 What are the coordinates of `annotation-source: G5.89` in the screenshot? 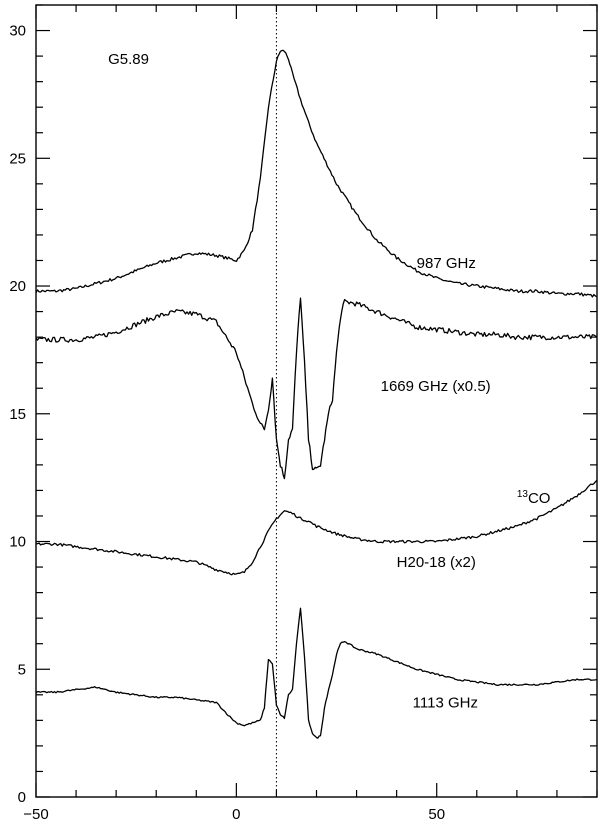 It's located at (128, 59).